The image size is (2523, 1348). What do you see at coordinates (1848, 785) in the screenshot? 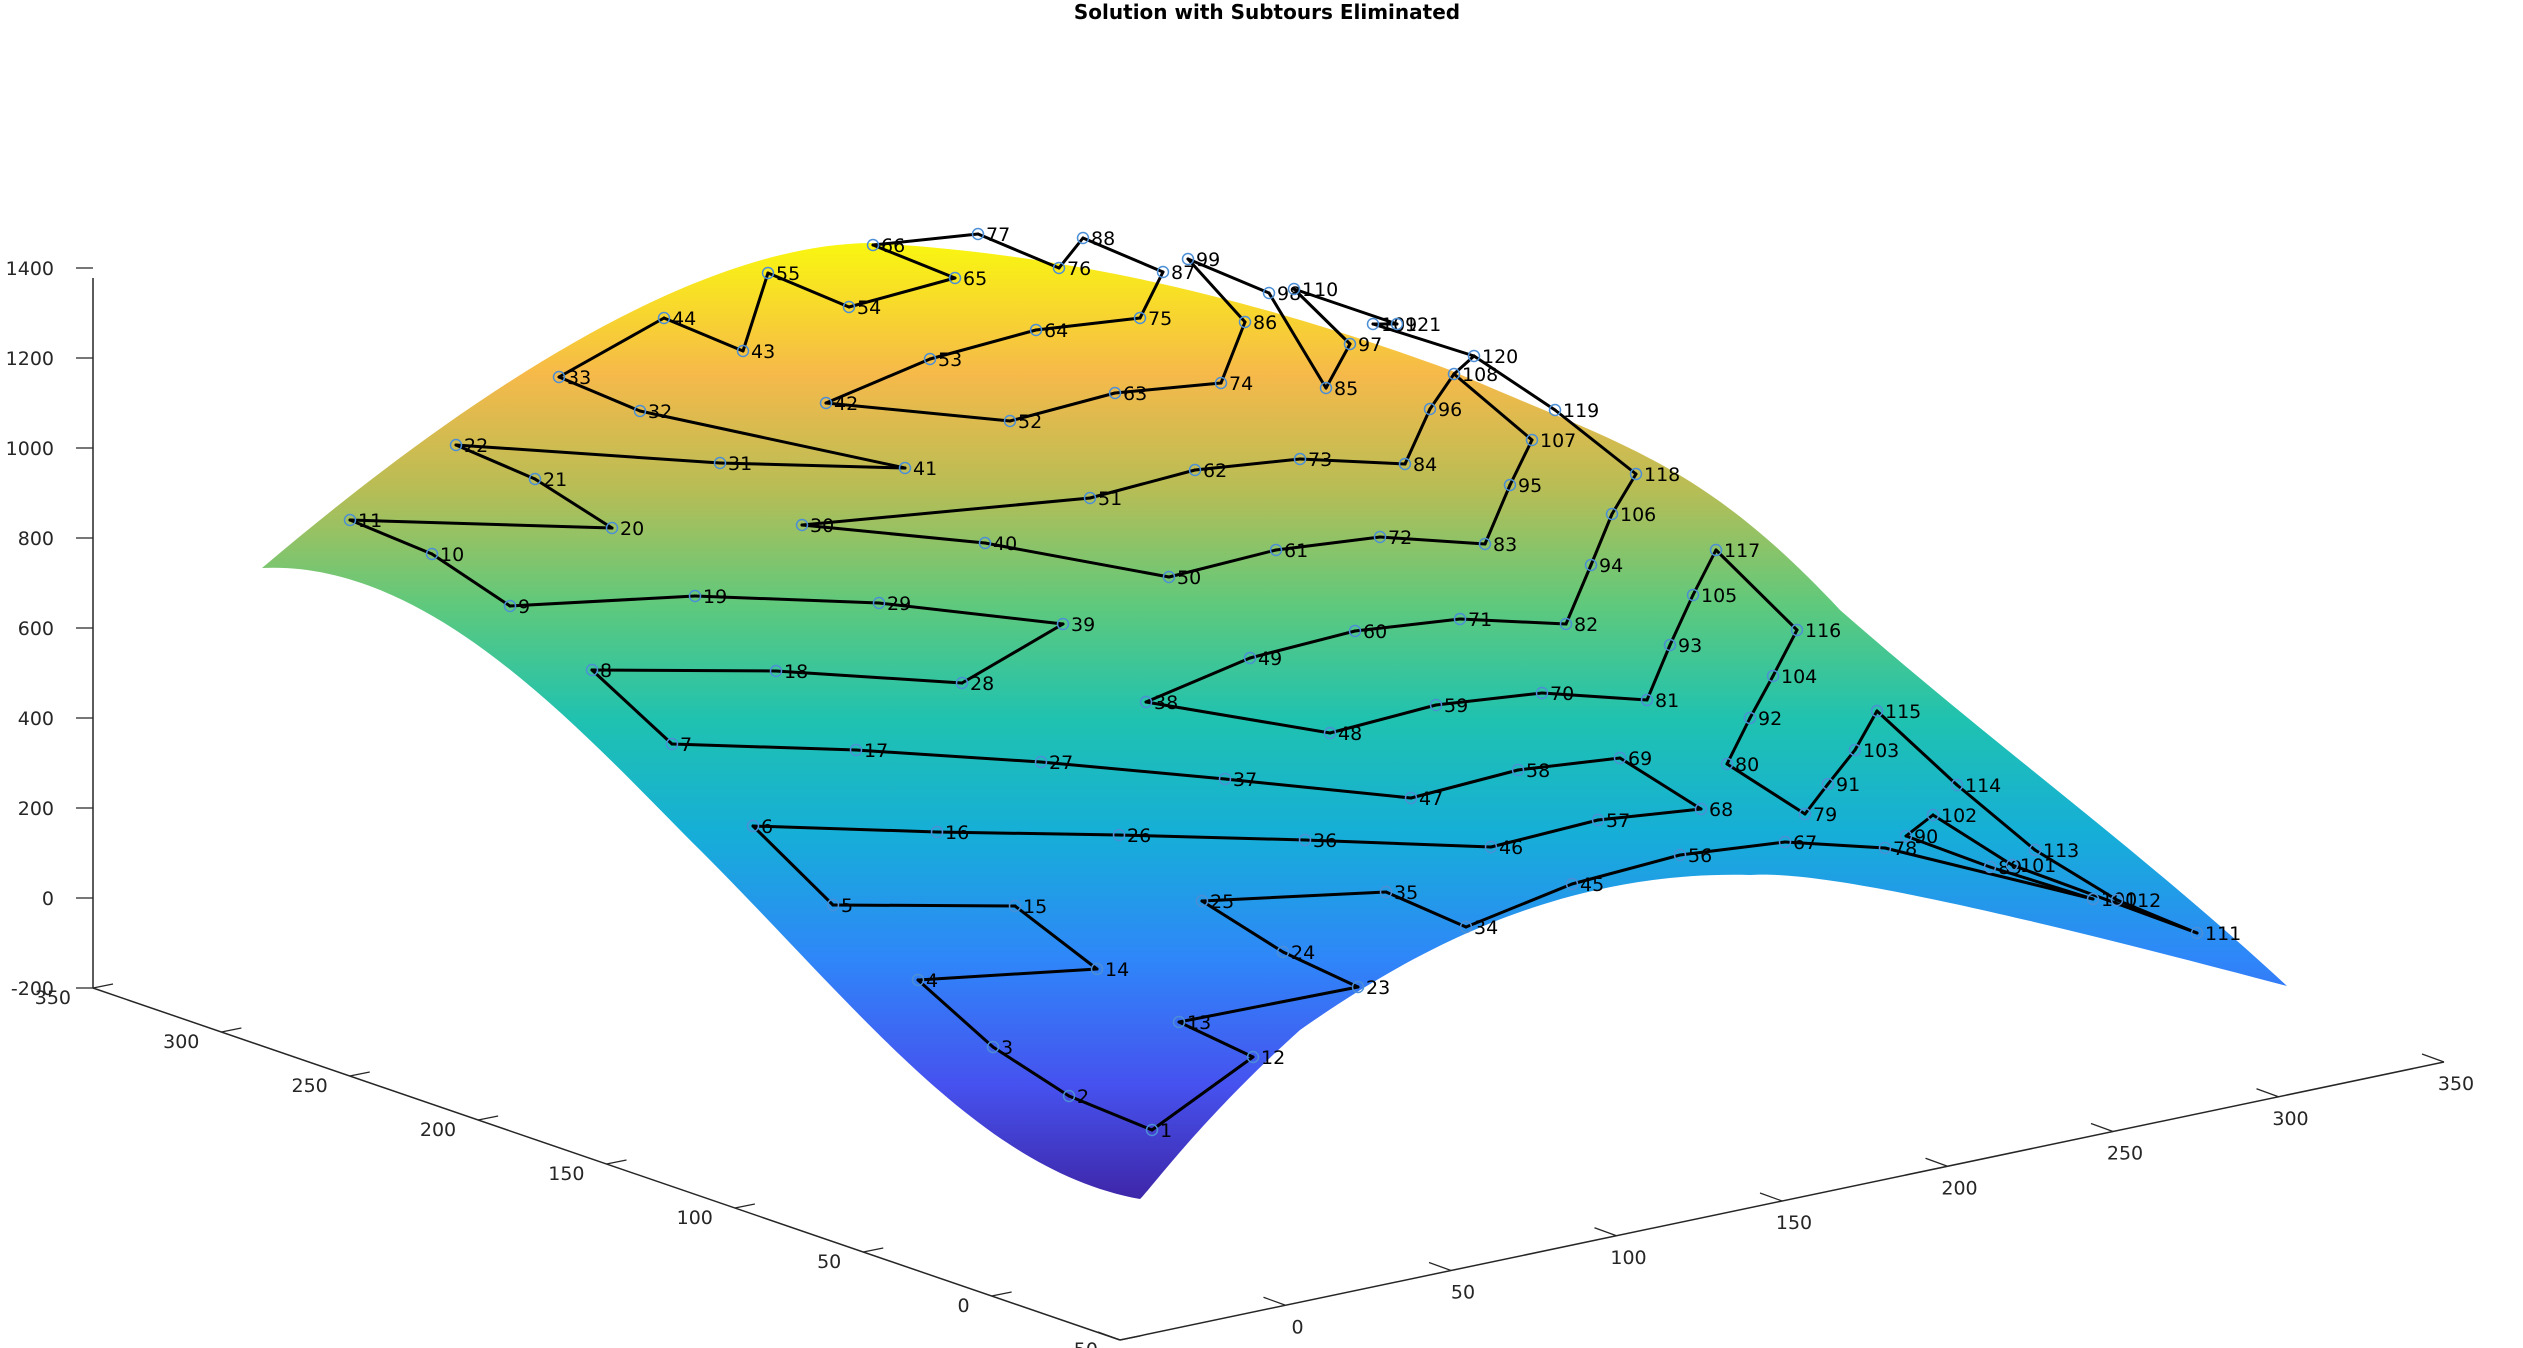
I see `tour-node-label: 91` at bounding box center [1848, 785].